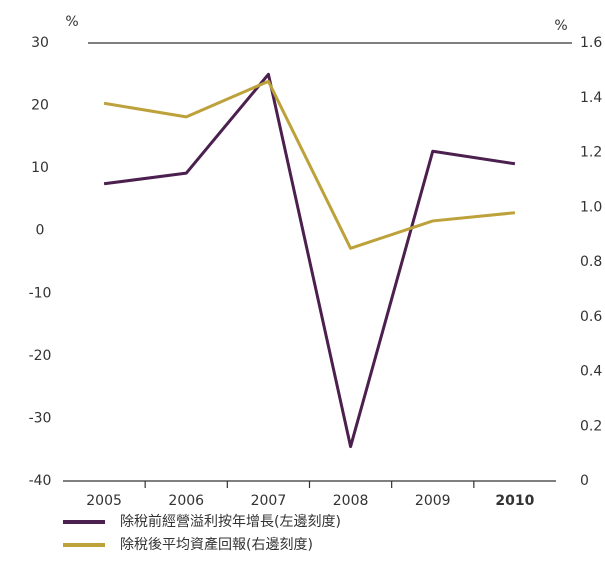 This screenshot has width=605, height=585. I want to click on y-tick-label: 30, so click(40, 43).